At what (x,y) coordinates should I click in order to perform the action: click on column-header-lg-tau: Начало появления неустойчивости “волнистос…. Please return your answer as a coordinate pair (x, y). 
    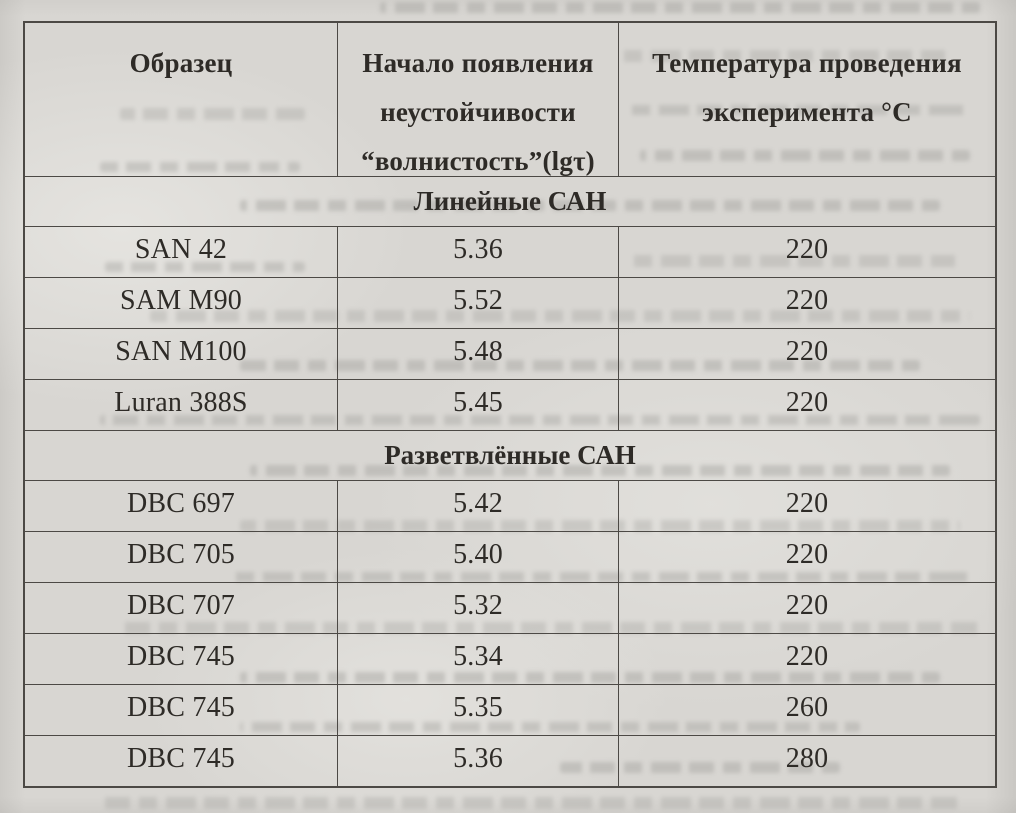
    Looking at the image, I should click on (477, 99).